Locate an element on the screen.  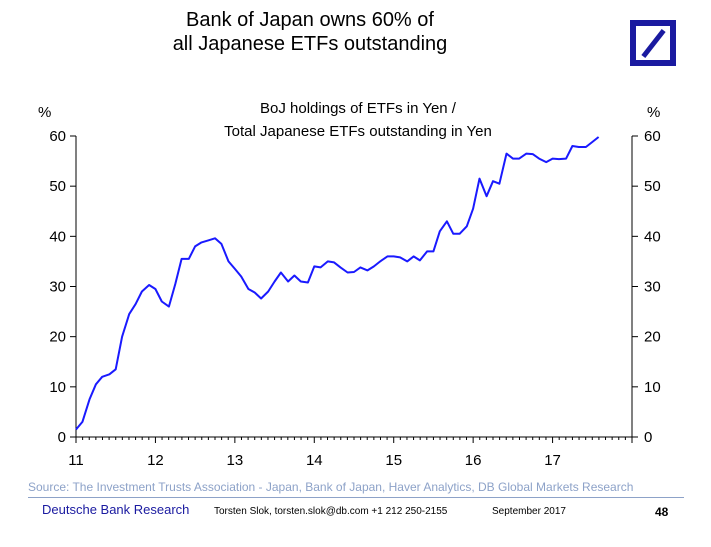
slide-title-line-2: all Japanese ETFs outstanding is located at coordinates (310, 44).